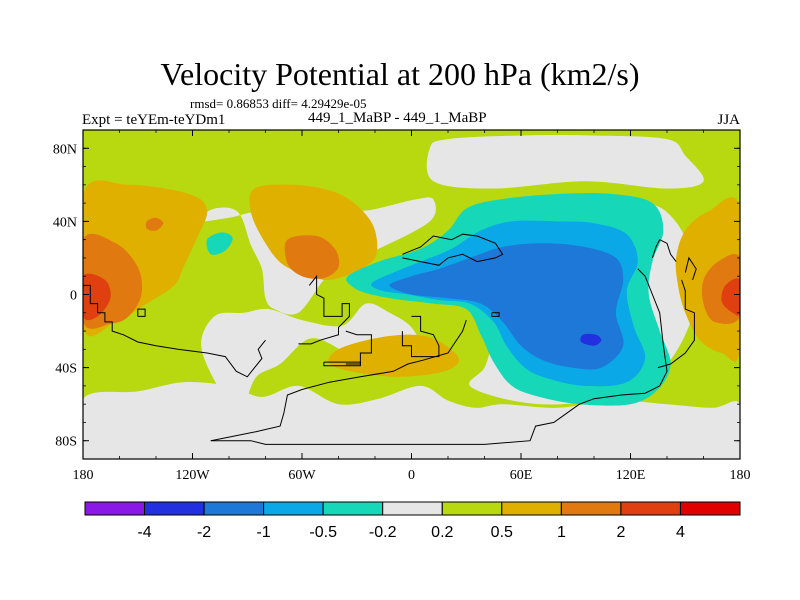 This screenshot has width=800, height=600. Describe the element at coordinates (154, 120) in the screenshot. I see `experiment-label: Expt = teYEm-teYDm1` at that location.